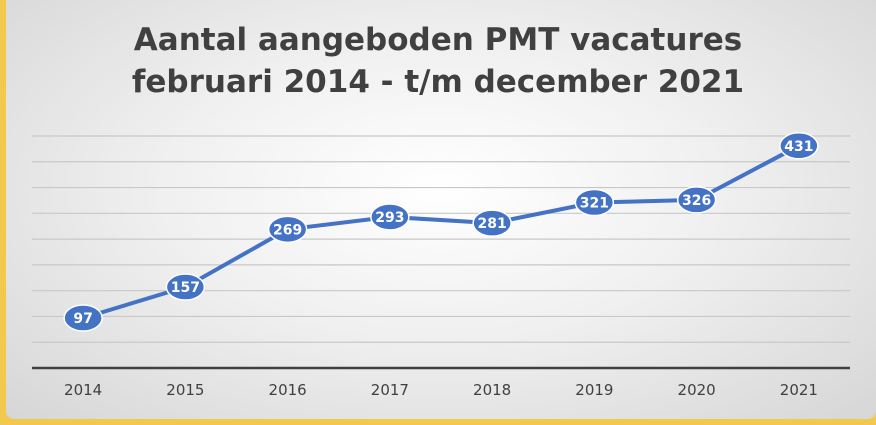 This screenshot has height=425, width=876. I want to click on data-label: 281, so click(492, 224).